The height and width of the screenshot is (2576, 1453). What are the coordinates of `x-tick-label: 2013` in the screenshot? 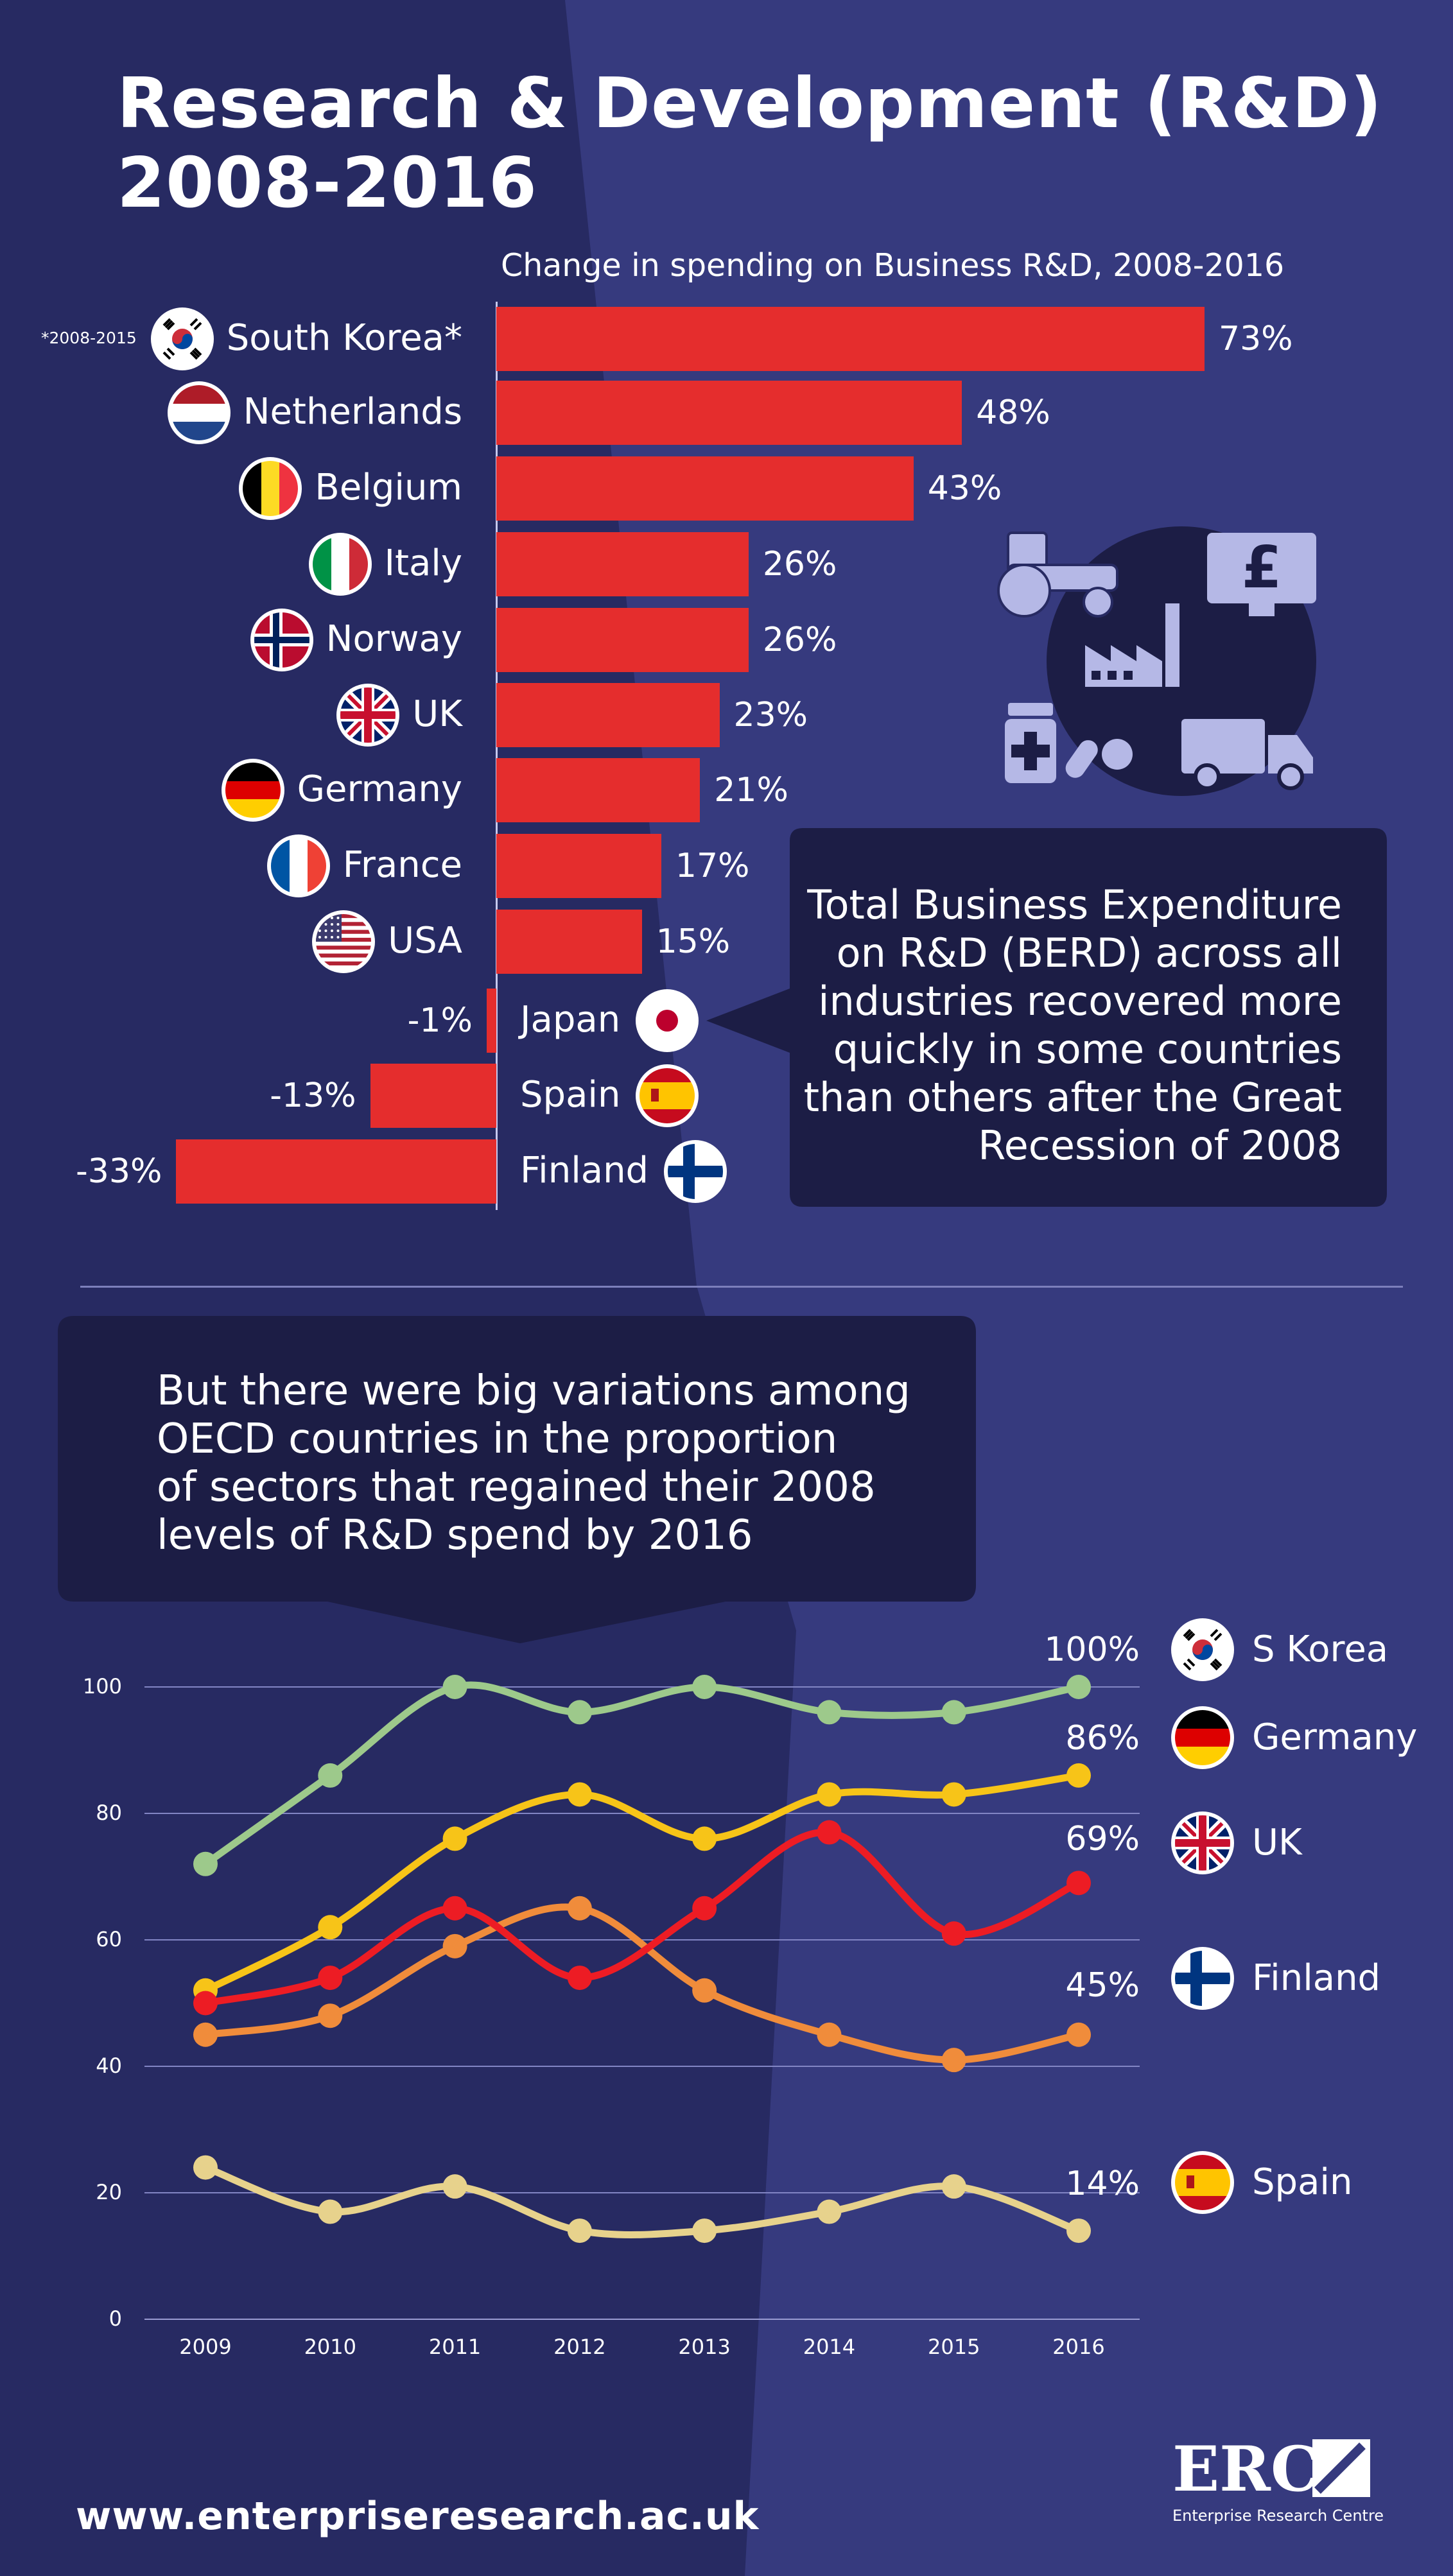 It's located at (704, 2347).